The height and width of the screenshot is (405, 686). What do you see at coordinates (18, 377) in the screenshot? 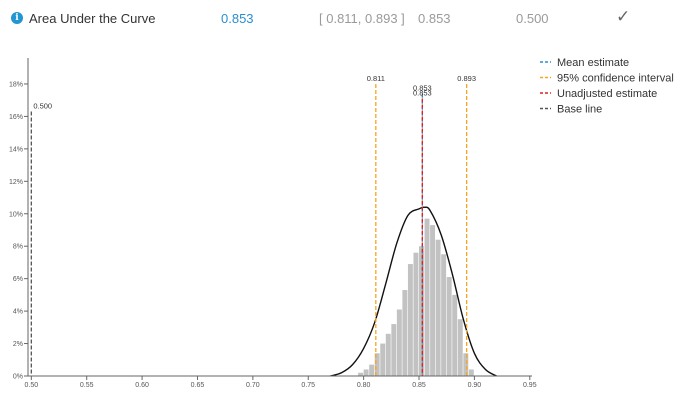
I see `y-tick-label: 0%` at bounding box center [18, 377].